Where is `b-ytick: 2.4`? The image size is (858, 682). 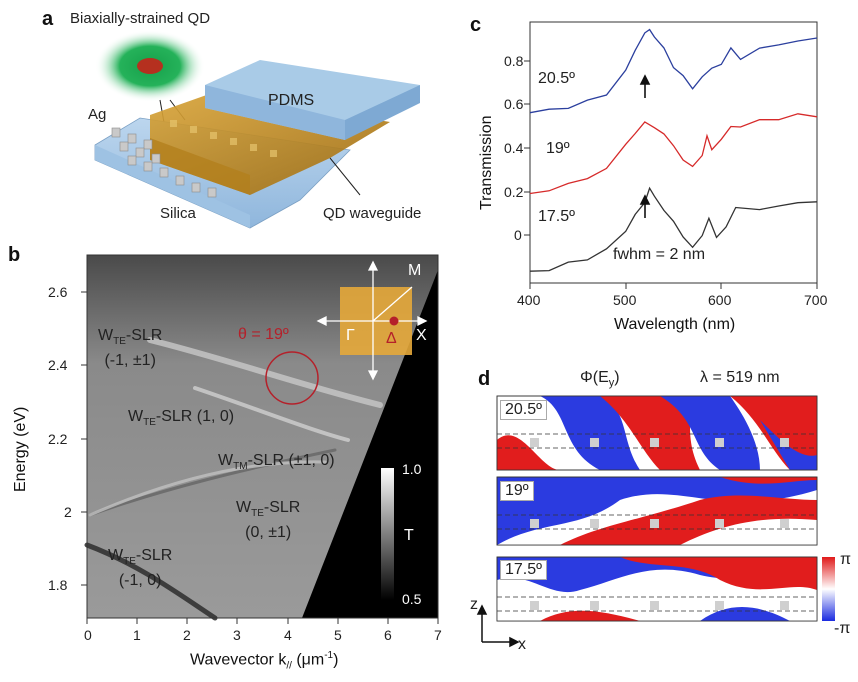 b-ytick: 2.4 is located at coordinates (58, 365).